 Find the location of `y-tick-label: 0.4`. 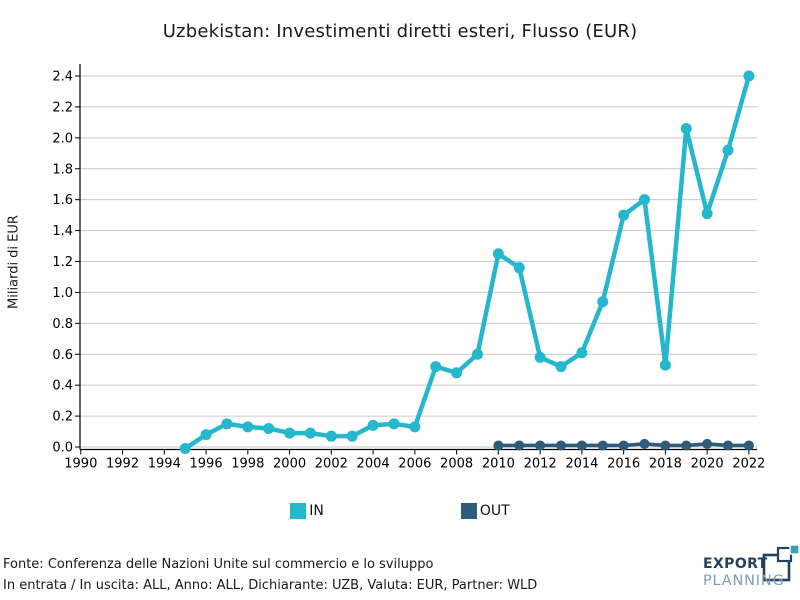

y-tick-label: 0.4 is located at coordinates (62, 386).